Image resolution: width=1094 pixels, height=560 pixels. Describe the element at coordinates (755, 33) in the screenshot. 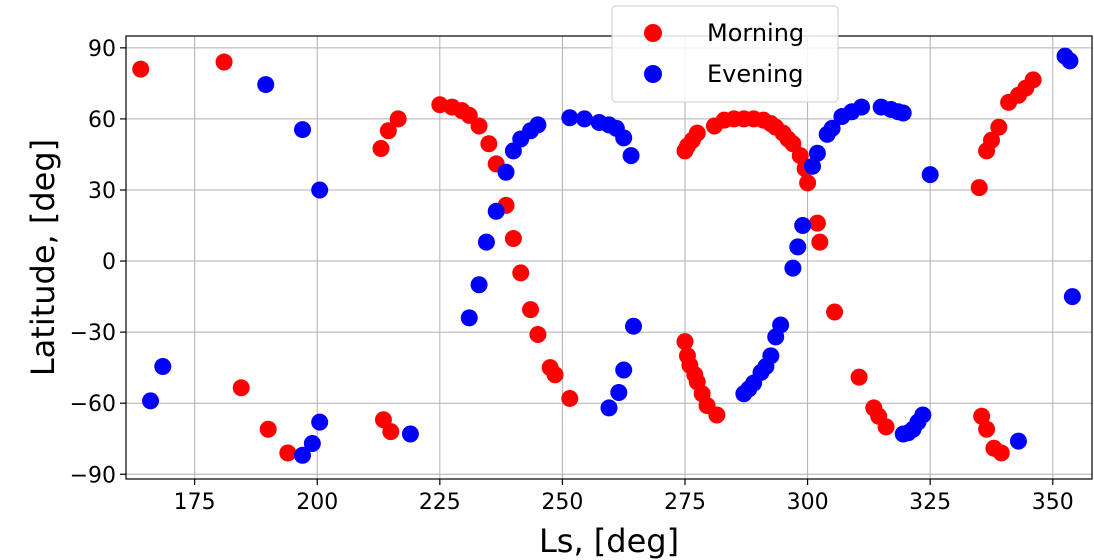

I see `legend-label-morning: Morning` at that location.